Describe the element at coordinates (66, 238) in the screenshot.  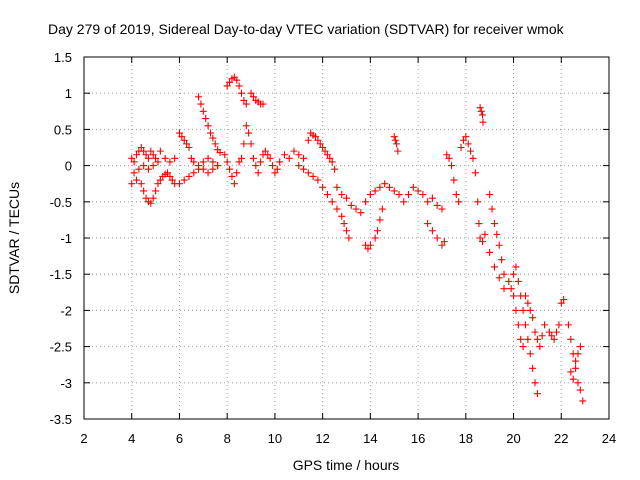
I see `y-tick-label: -1` at that location.